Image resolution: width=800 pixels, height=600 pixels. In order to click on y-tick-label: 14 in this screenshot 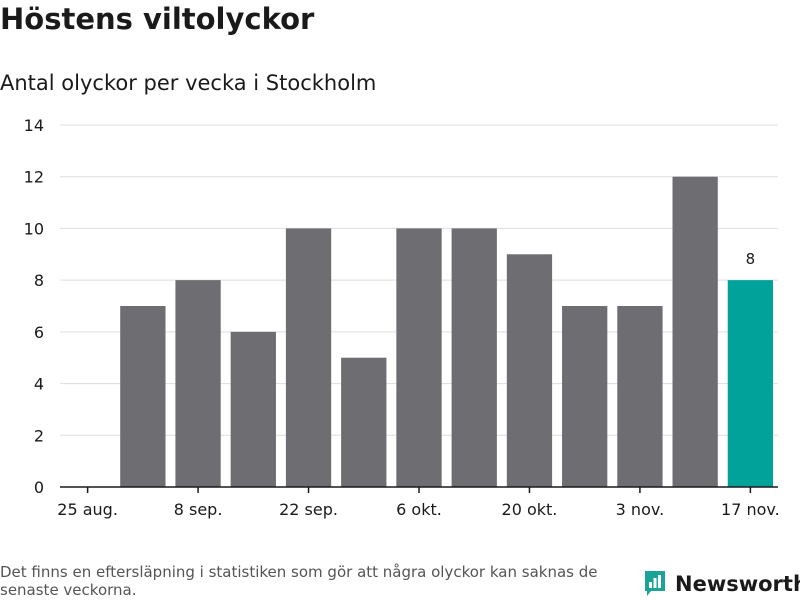, I will do `click(34, 125)`.